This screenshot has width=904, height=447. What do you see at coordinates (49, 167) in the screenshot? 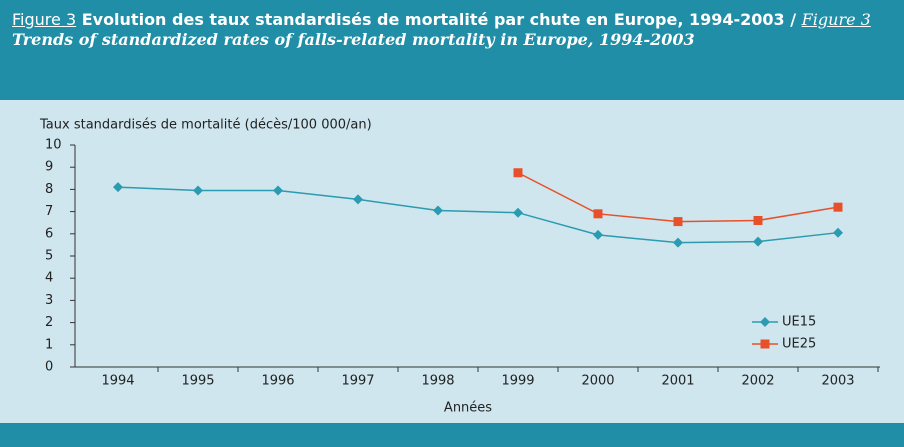
I see `y-tick-label: 9` at bounding box center [49, 167].